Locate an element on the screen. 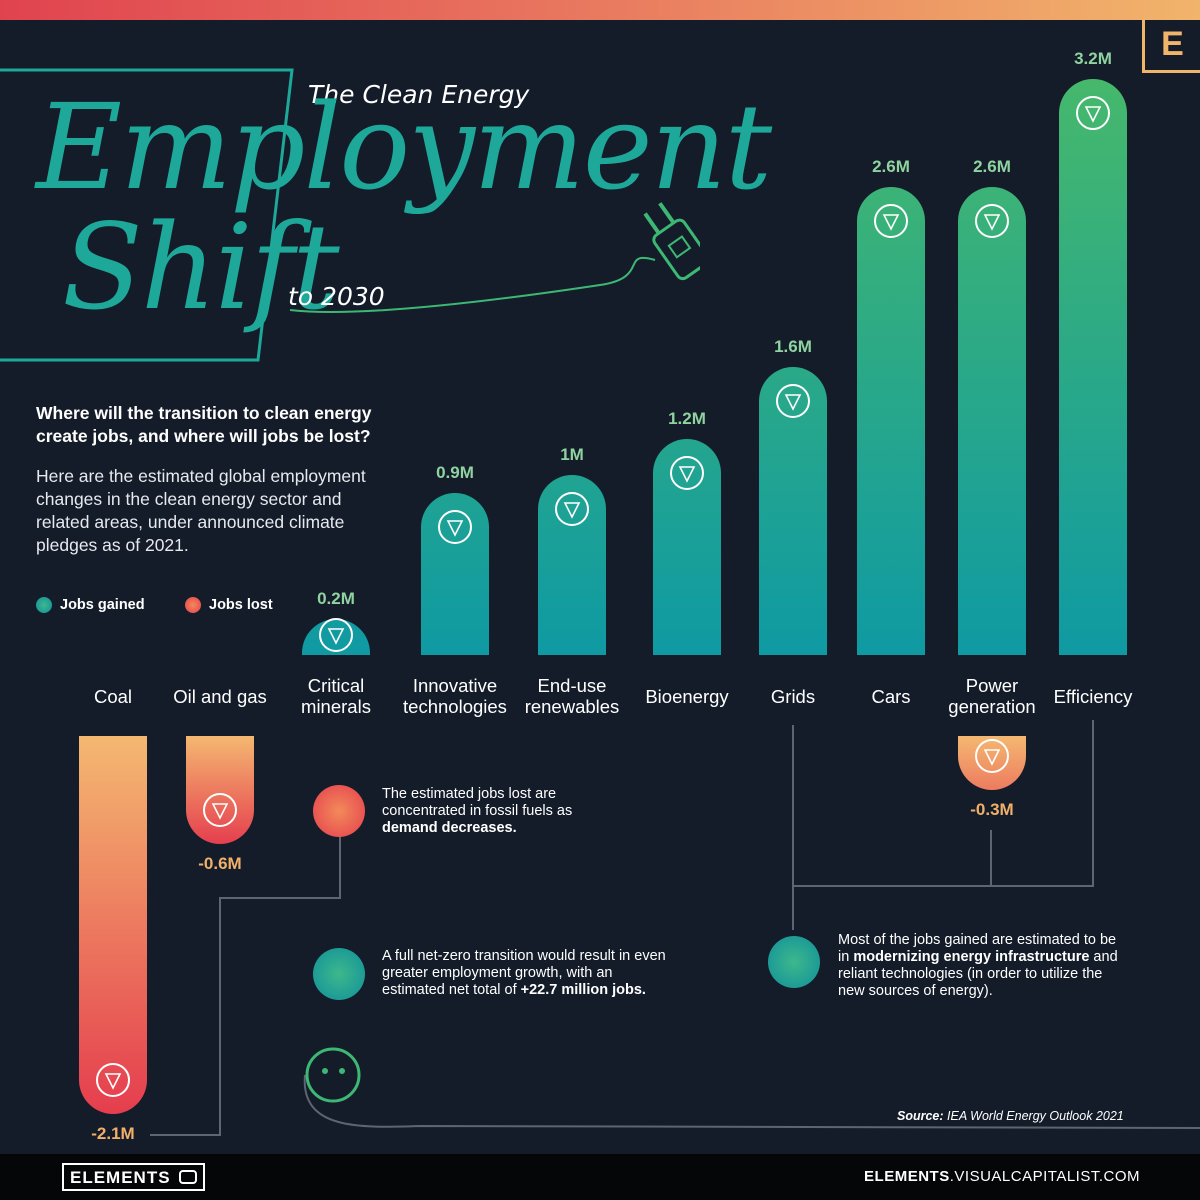  value-label-gained-bioenergy: 1.2M is located at coordinates (687, 418).